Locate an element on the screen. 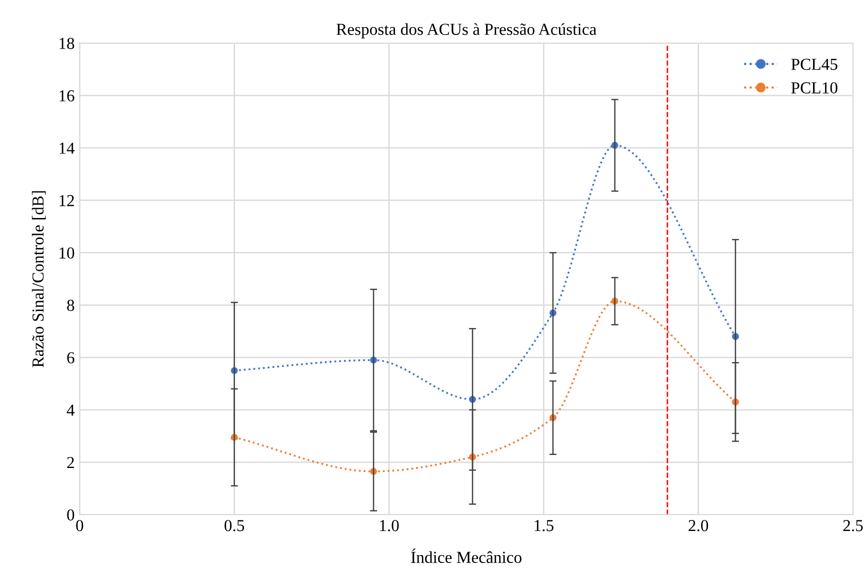 The height and width of the screenshot is (575, 866). y-axis-title: Razão Sinal/Controle [dB] is located at coordinates (39, 279).